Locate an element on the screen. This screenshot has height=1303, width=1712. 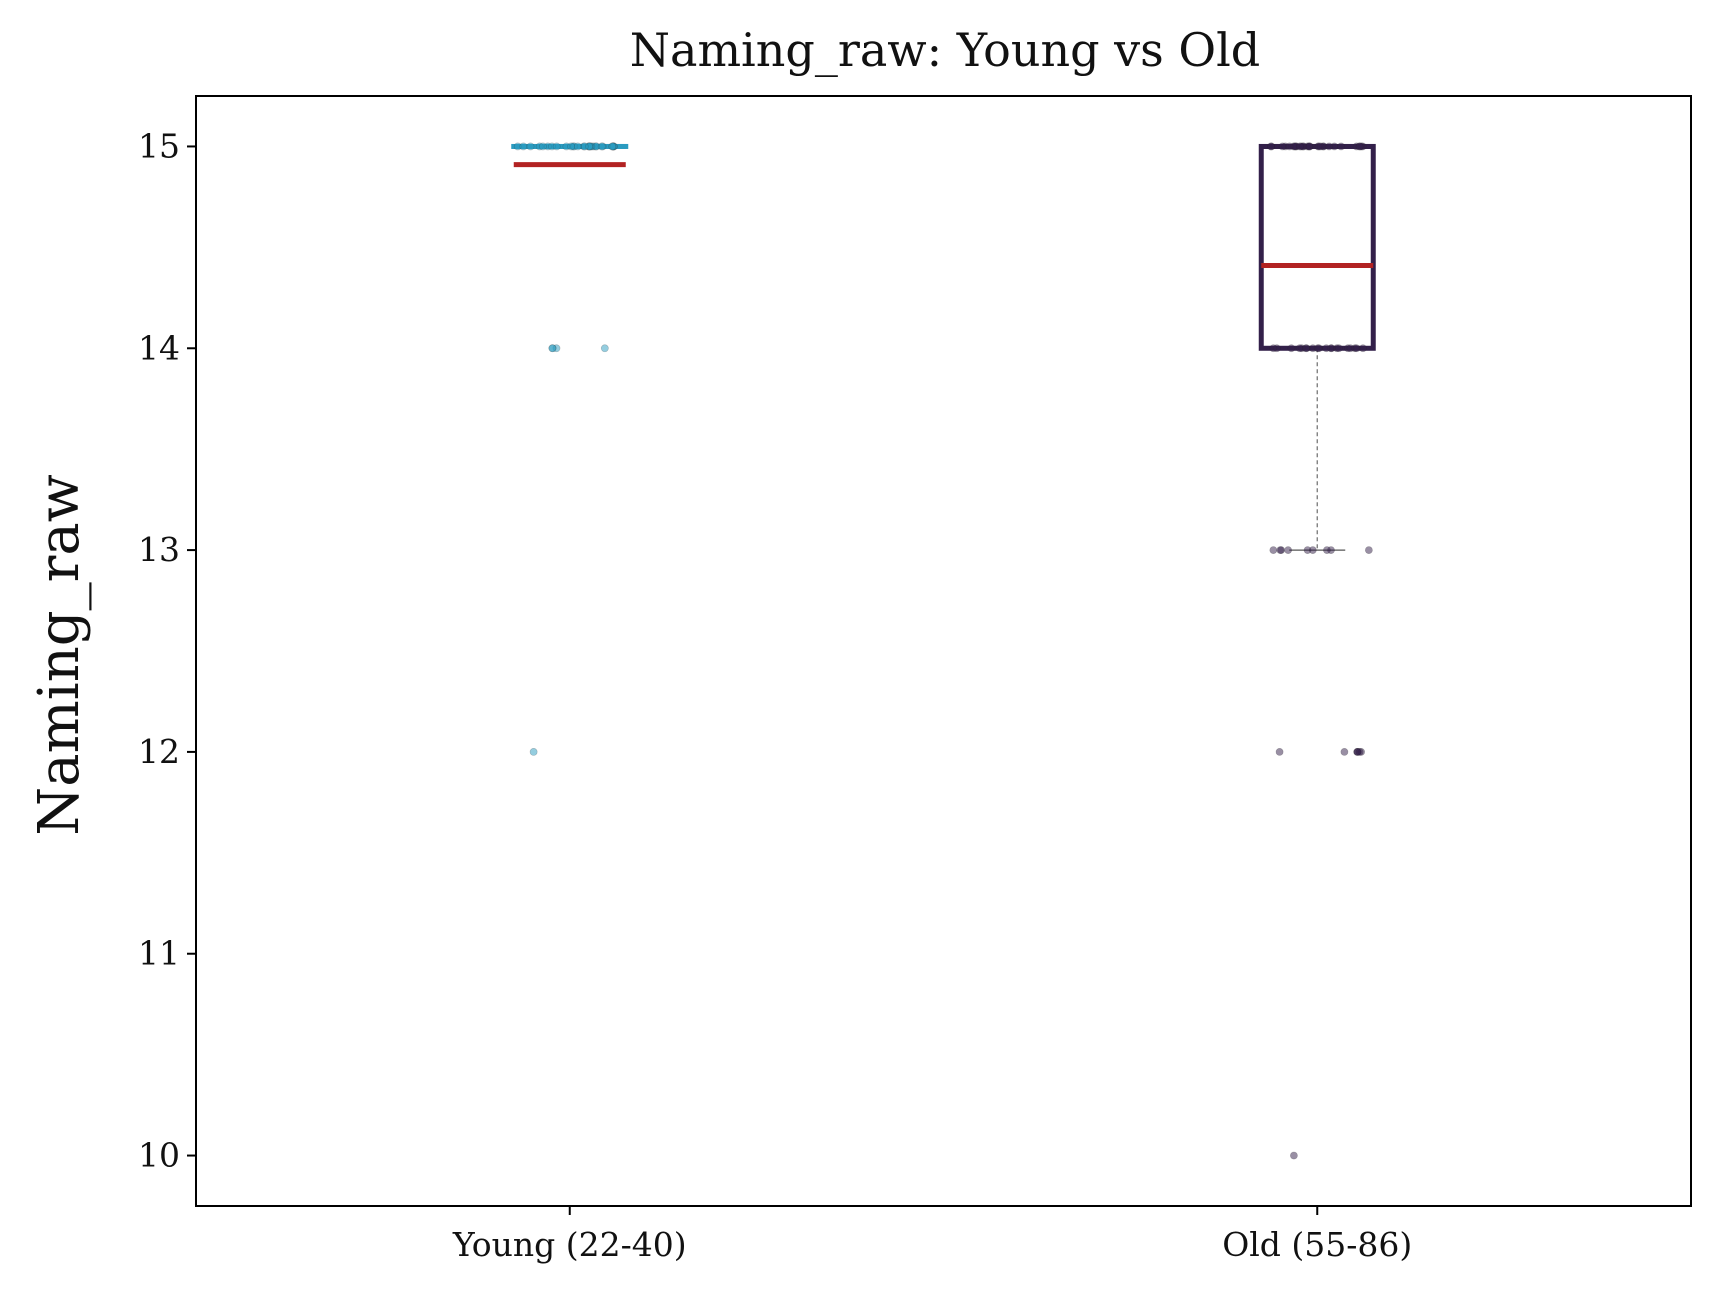
y-tick-label-15: 15 is located at coordinates (159, 145).